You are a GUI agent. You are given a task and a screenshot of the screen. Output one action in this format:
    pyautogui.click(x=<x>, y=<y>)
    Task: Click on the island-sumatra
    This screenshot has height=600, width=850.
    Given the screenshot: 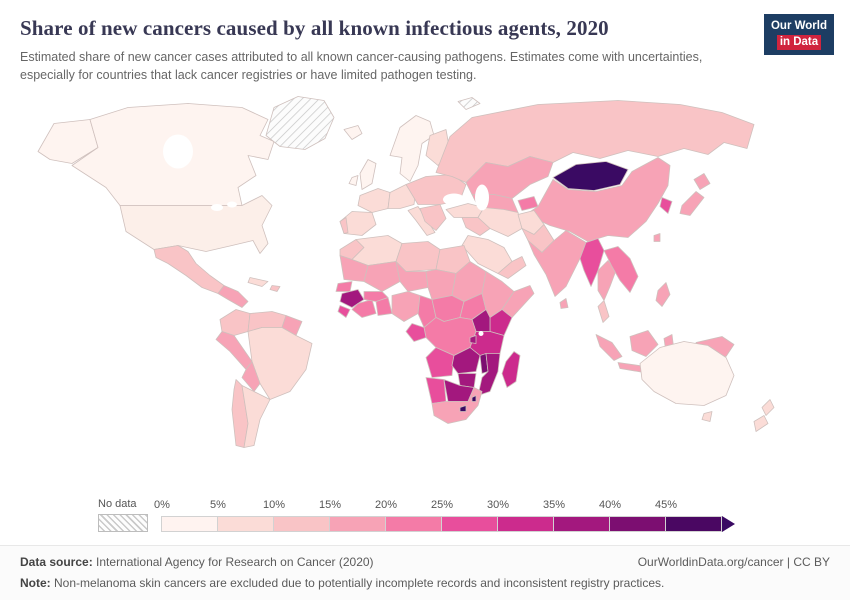 What is the action you would take?
    pyautogui.click(x=609, y=348)
    